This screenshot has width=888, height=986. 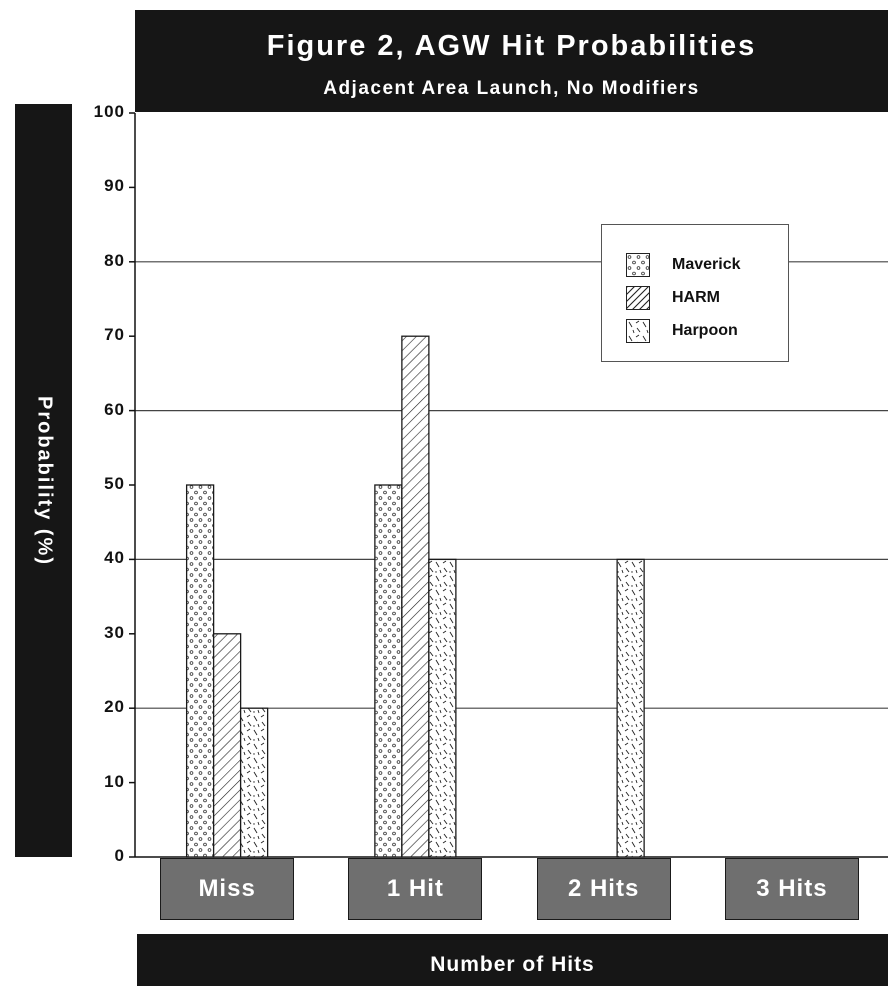 I want to click on legend-item-maverick: Maverick, so click(x=683, y=265).